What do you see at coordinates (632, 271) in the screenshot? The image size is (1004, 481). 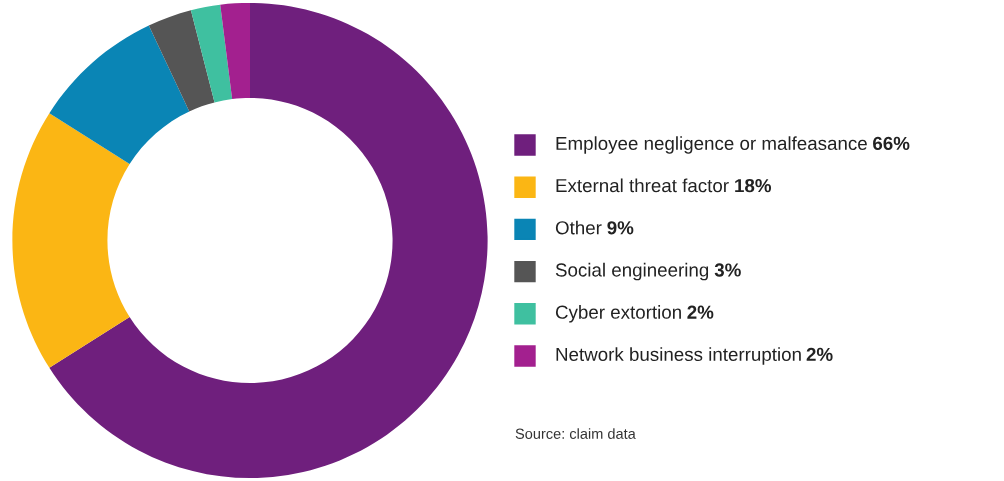 I see `legend-label: Social engineering` at bounding box center [632, 271].